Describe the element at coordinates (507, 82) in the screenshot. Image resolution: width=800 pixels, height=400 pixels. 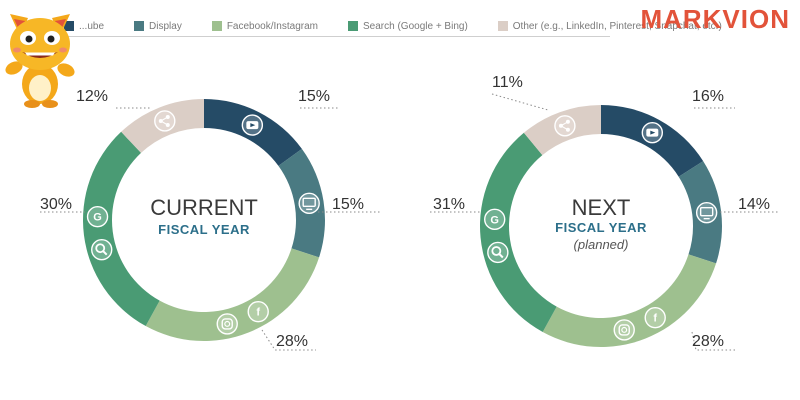
I see `slice-label-other: 11%` at that location.